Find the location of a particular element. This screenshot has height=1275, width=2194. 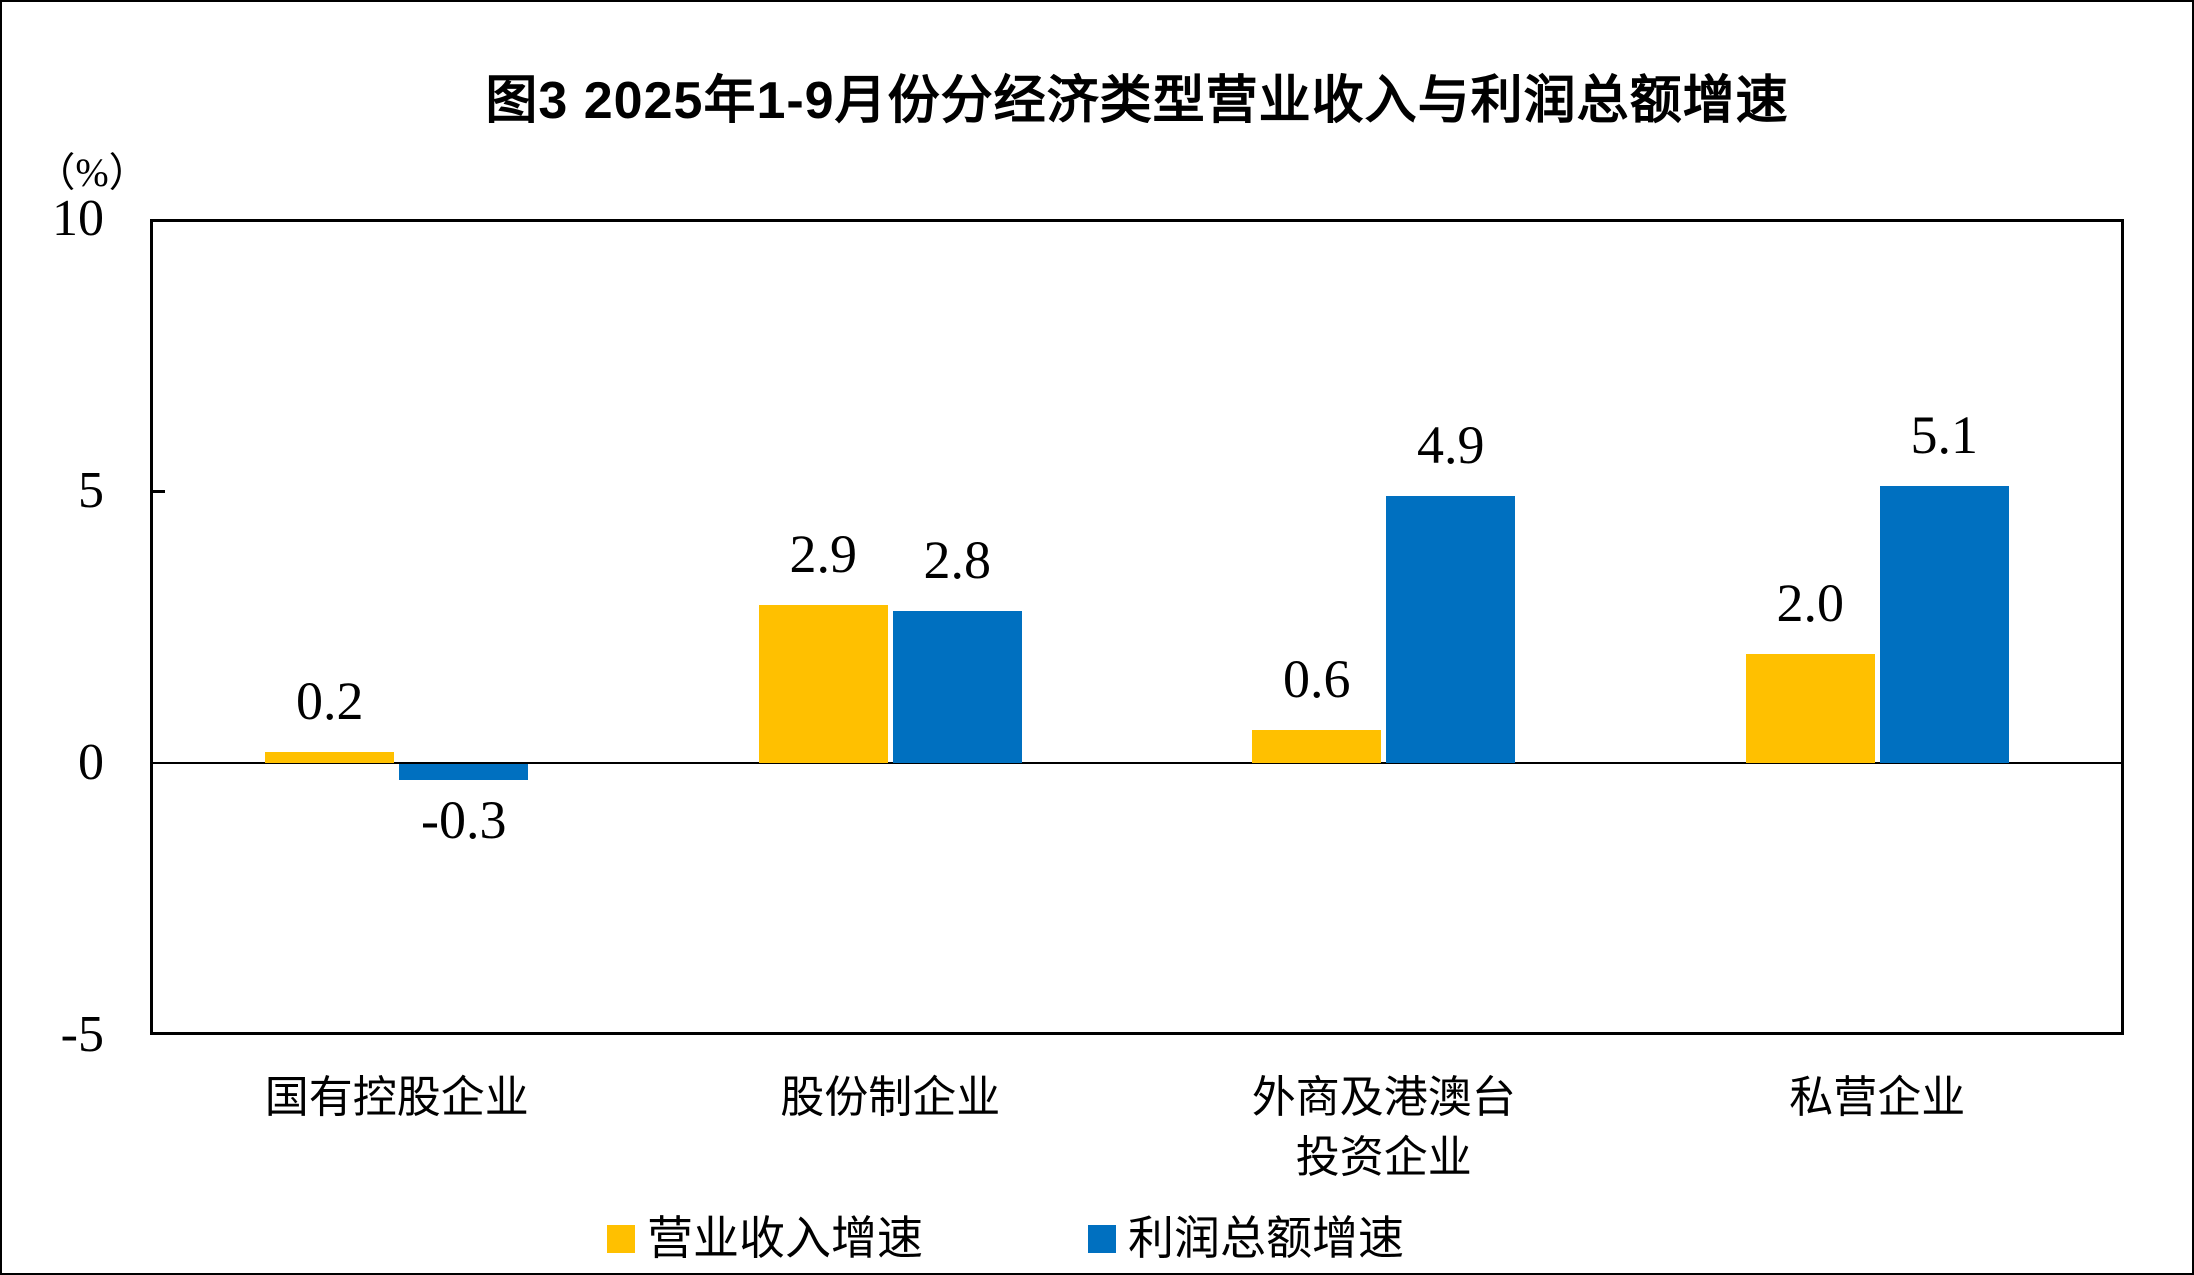

legend-item: 利润总额增速 is located at coordinates (1246, 1239).